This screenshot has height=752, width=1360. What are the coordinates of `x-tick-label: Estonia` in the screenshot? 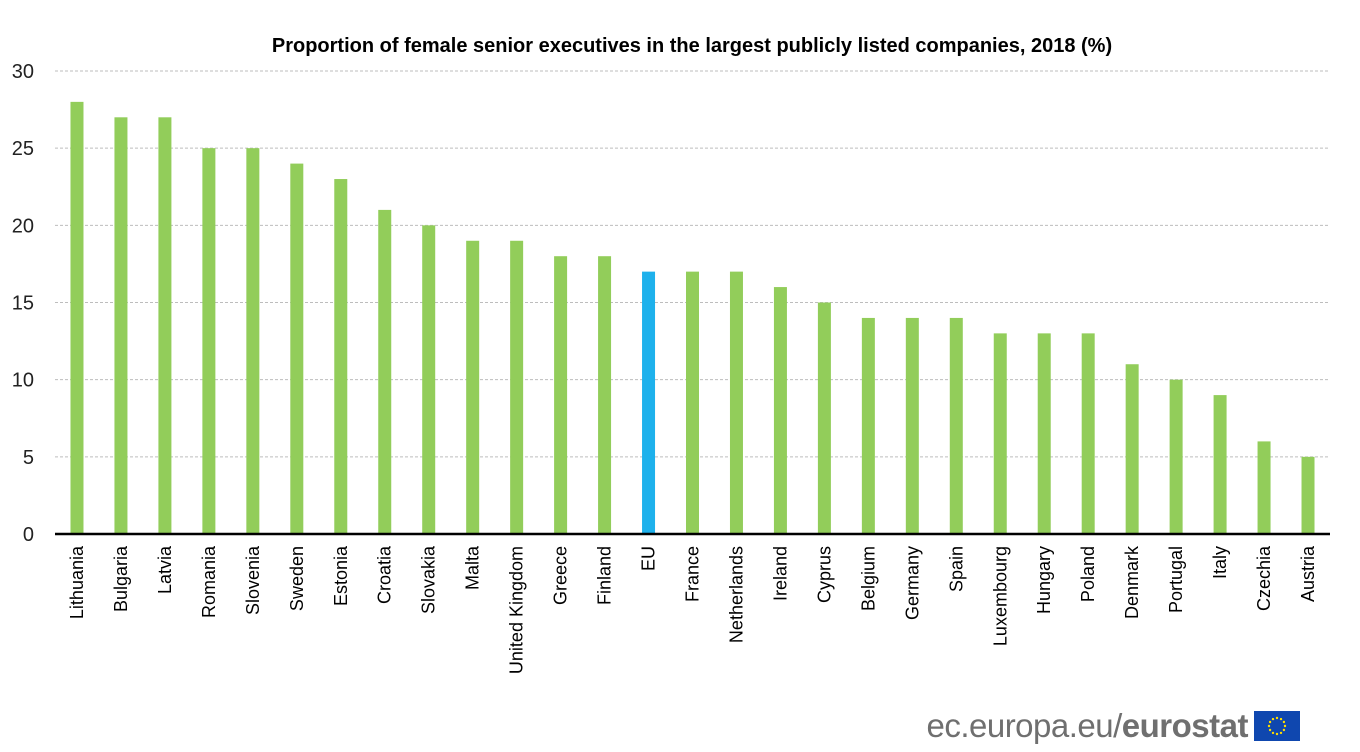 It's located at (341, 575).